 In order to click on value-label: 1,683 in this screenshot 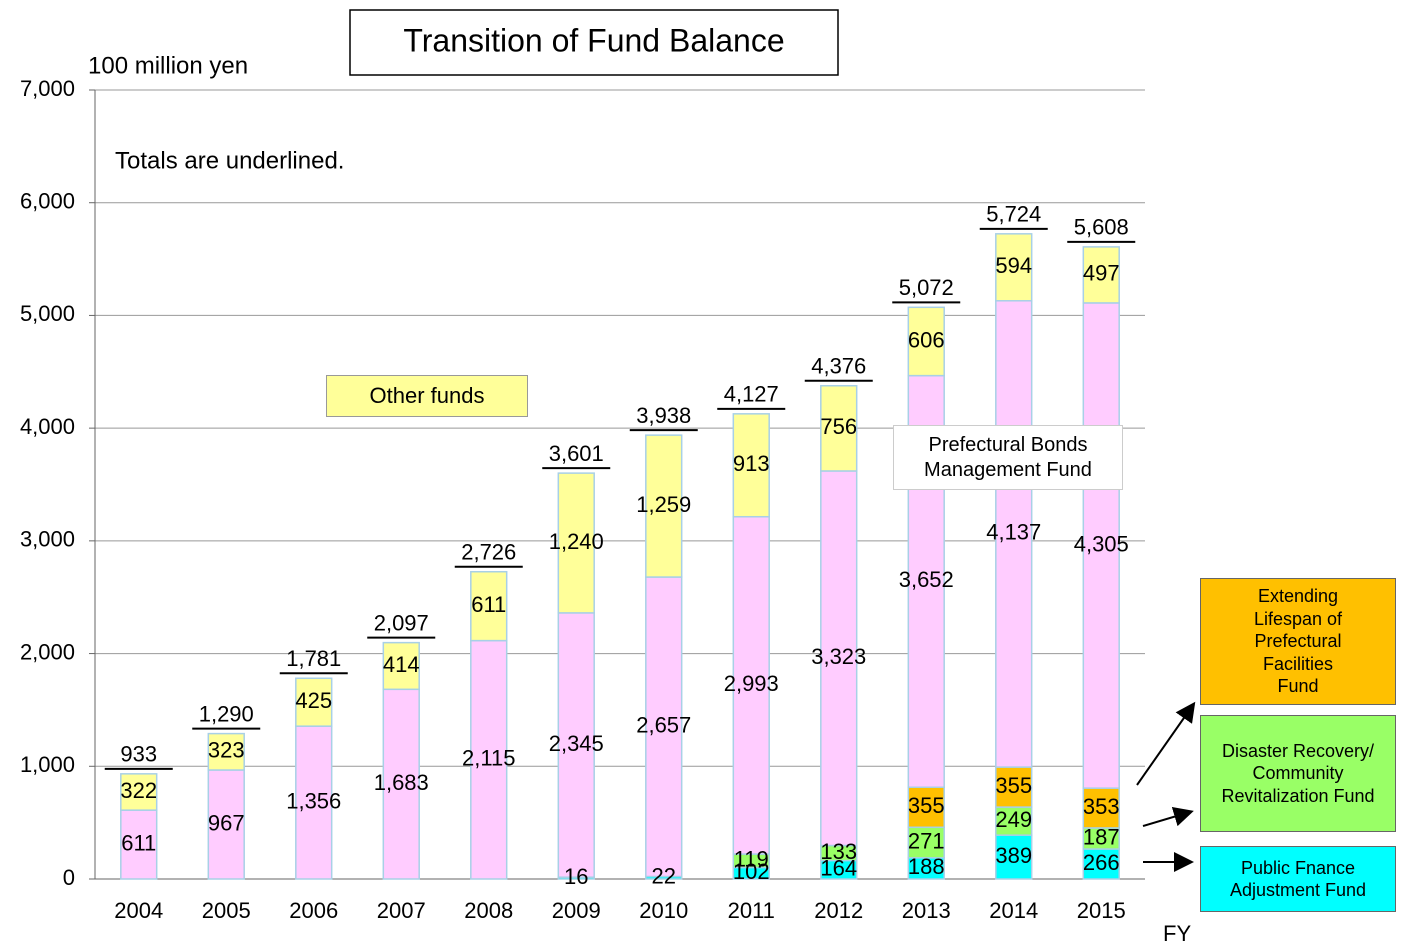, I will do `click(401, 782)`.